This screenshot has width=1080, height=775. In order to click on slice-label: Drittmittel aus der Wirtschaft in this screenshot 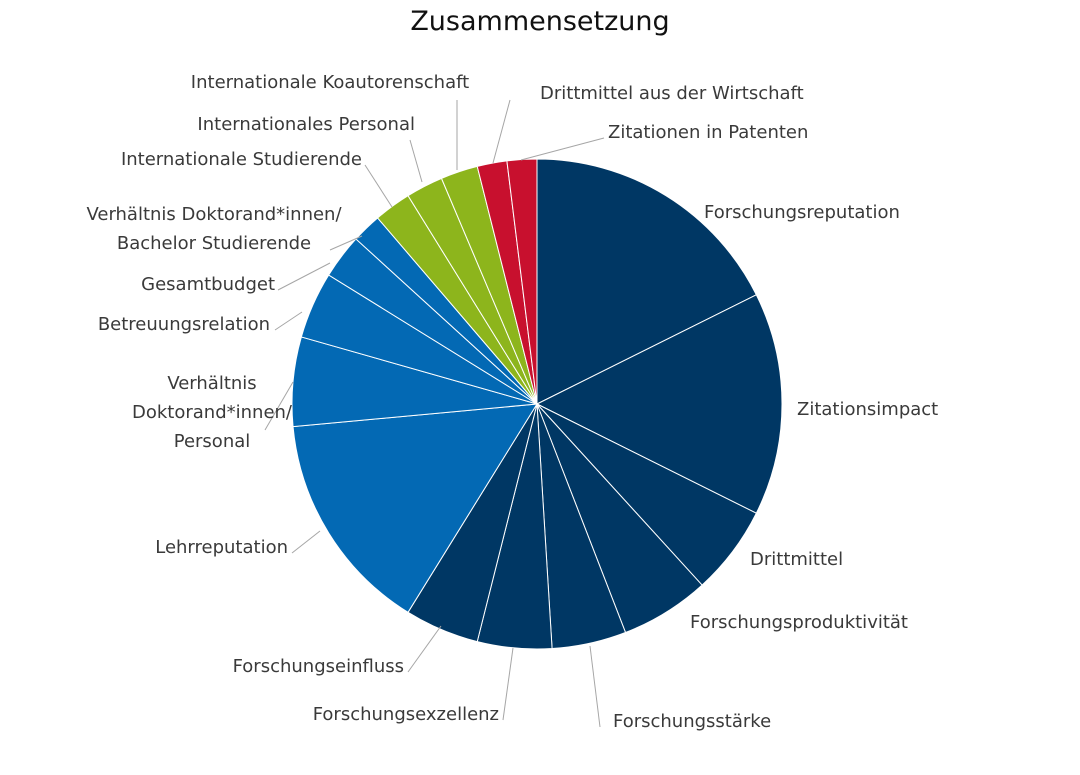, I will do `click(672, 93)`.